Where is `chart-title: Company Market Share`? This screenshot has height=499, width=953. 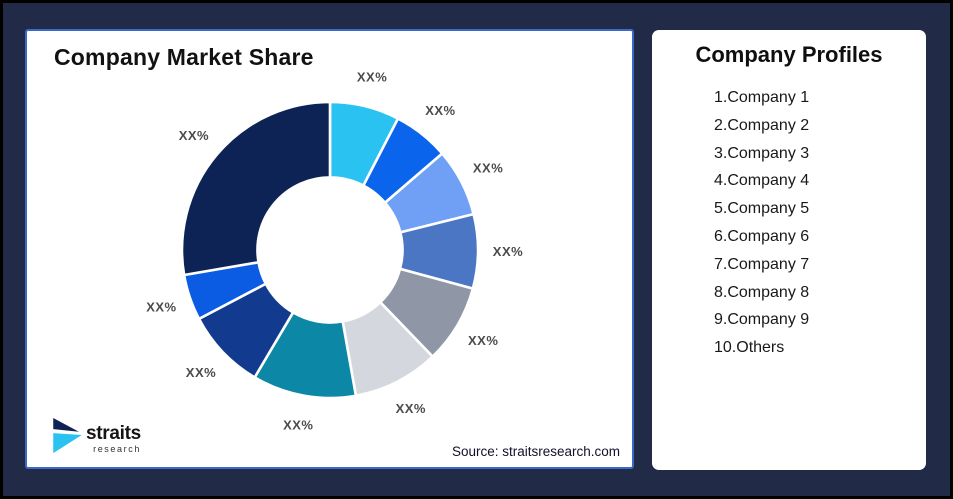
chart-title: Company Market Share is located at coordinates (184, 57).